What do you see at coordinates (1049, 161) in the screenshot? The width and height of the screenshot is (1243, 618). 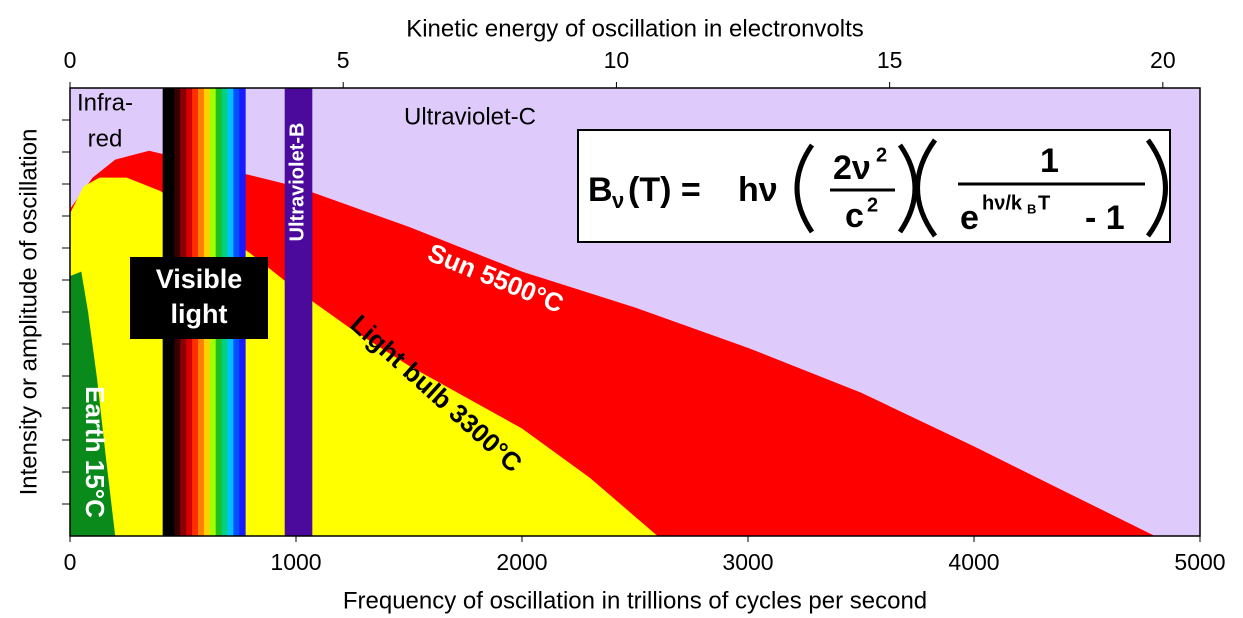 I see `formula-text: 1` at bounding box center [1049, 161].